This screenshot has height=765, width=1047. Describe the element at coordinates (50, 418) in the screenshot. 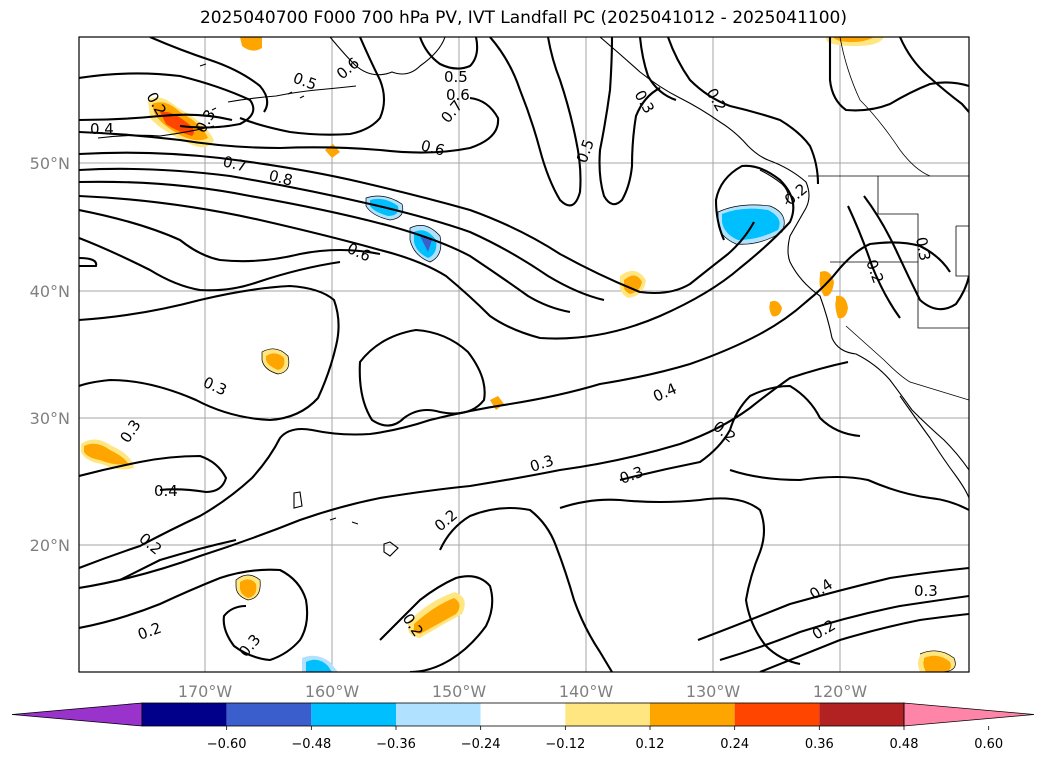

I see `lat-label: 30°N` at that location.